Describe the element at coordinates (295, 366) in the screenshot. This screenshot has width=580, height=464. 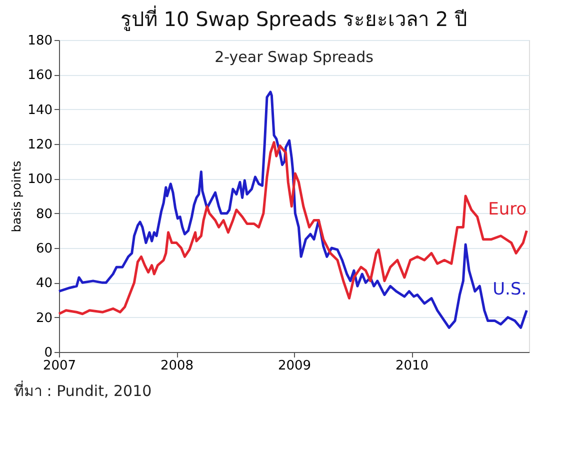
I see `x-tick-label: 2009` at that location.